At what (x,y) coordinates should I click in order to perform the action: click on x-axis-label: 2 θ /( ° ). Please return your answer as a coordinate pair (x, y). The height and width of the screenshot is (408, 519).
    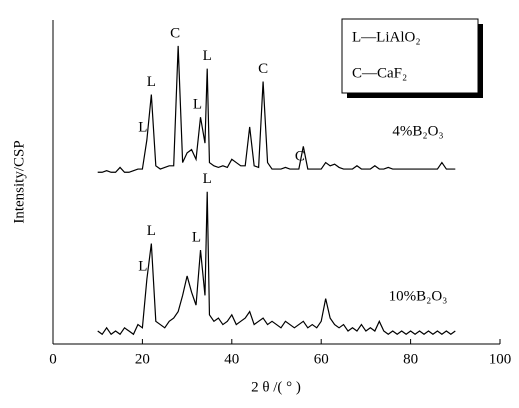
    Looking at the image, I should click on (276, 387).